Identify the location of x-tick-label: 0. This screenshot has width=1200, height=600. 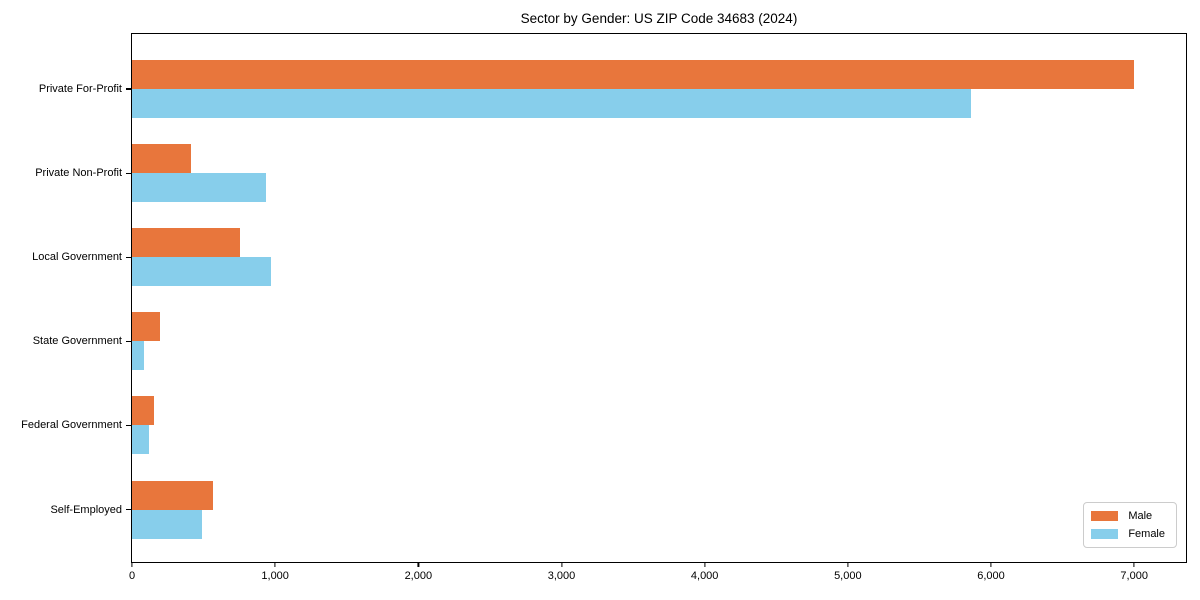
(132, 576).